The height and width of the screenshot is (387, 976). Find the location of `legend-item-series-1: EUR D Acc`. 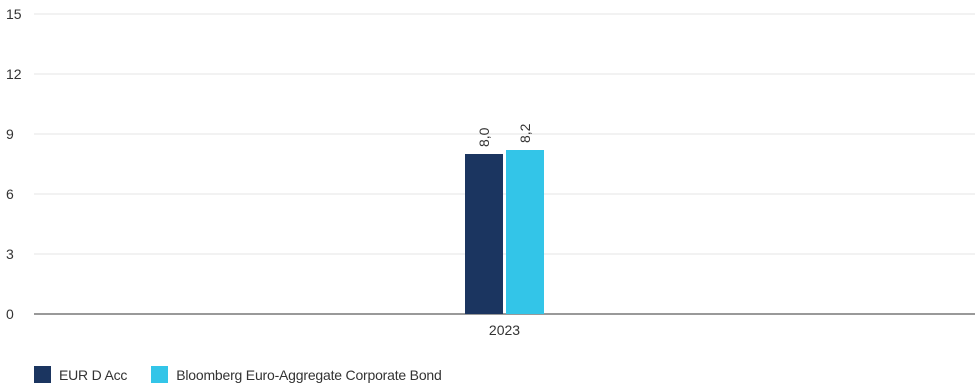

legend-item-series-1: EUR D Acc is located at coordinates (80, 374).